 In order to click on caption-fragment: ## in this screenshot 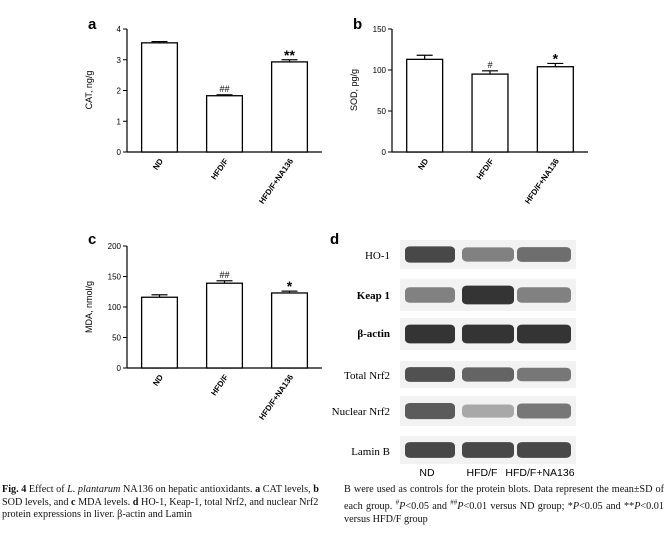, I will do `click(454, 502)`.